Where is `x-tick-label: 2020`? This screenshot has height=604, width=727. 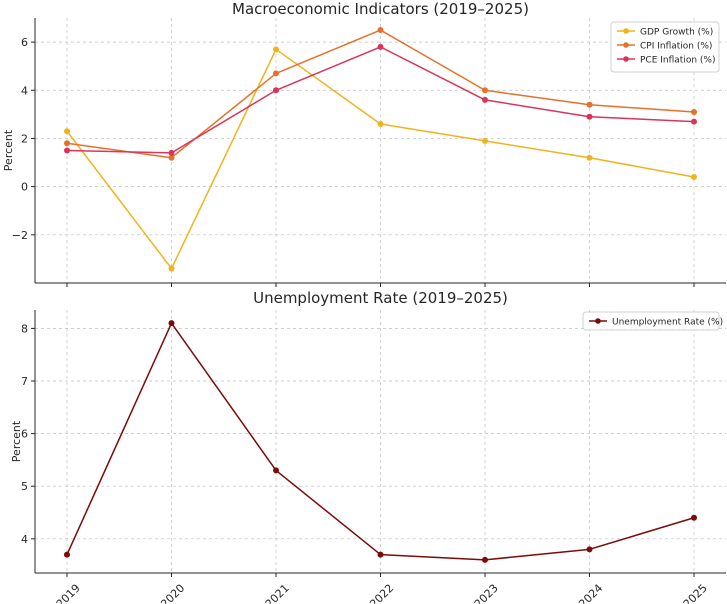
x-tick-label: 2020 is located at coordinates (172, 593).